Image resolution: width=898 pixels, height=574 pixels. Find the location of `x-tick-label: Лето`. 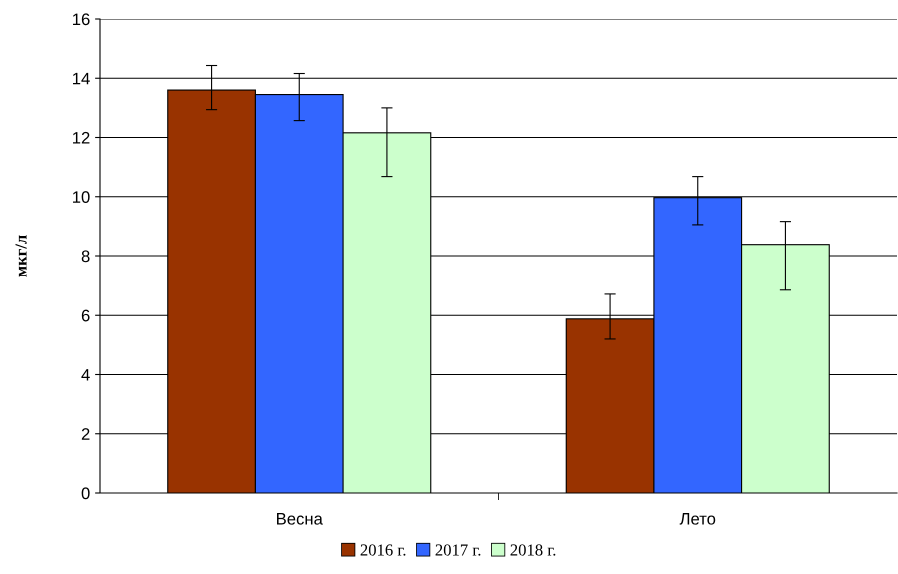

x-tick-label: Лето is located at coordinates (698, 519).